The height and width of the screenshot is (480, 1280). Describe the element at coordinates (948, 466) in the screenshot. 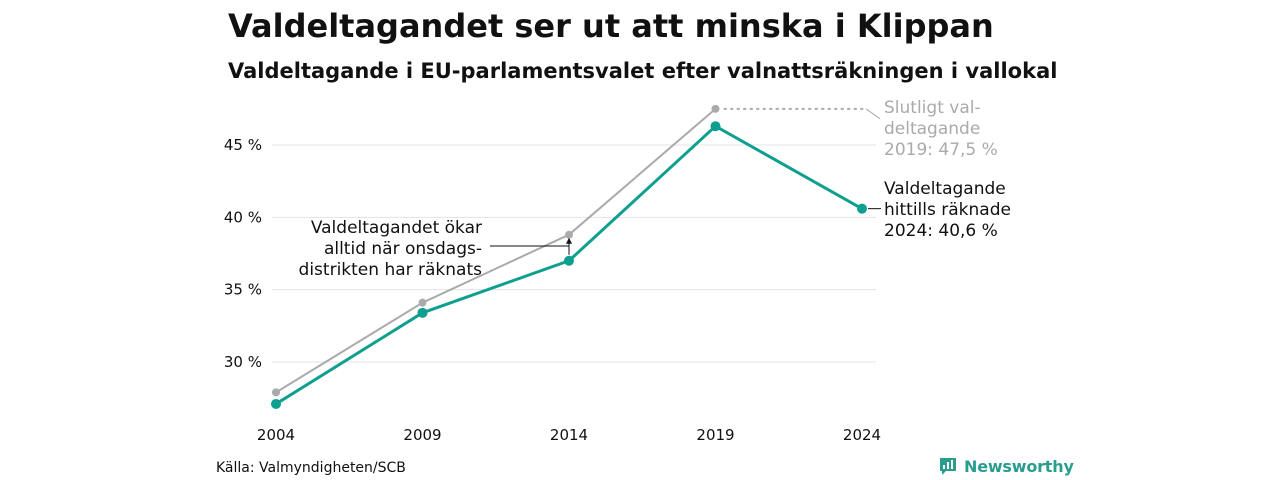

I see `bar-chart-icon` at that location.